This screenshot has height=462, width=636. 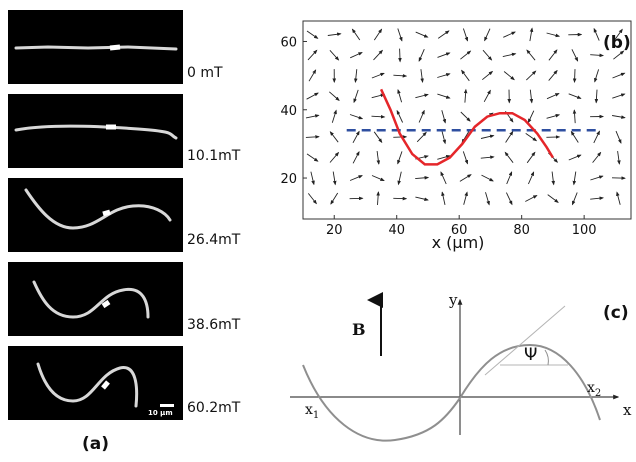 I want to click on field-label-4: 60.2mT, so click(x=214, y=408).